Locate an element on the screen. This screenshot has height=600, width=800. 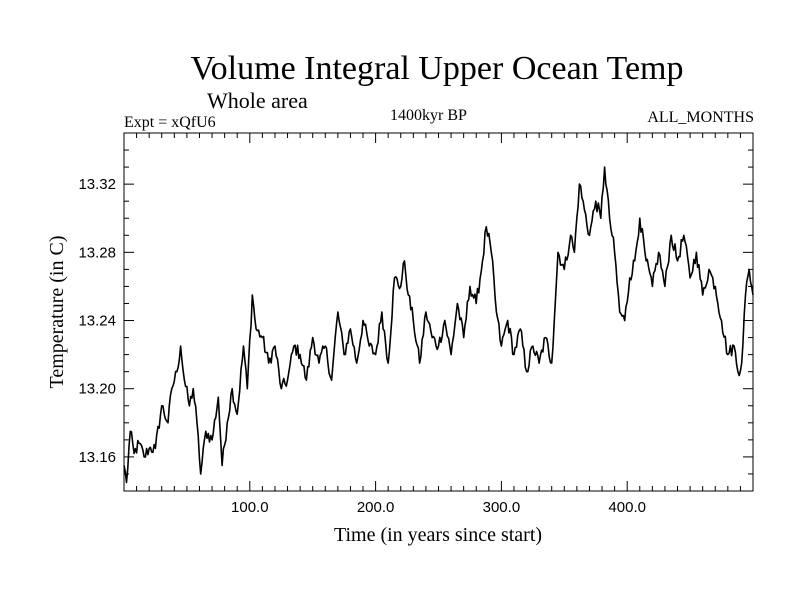
y-tick-label: 13.24 is located at coordinates (97, 321).